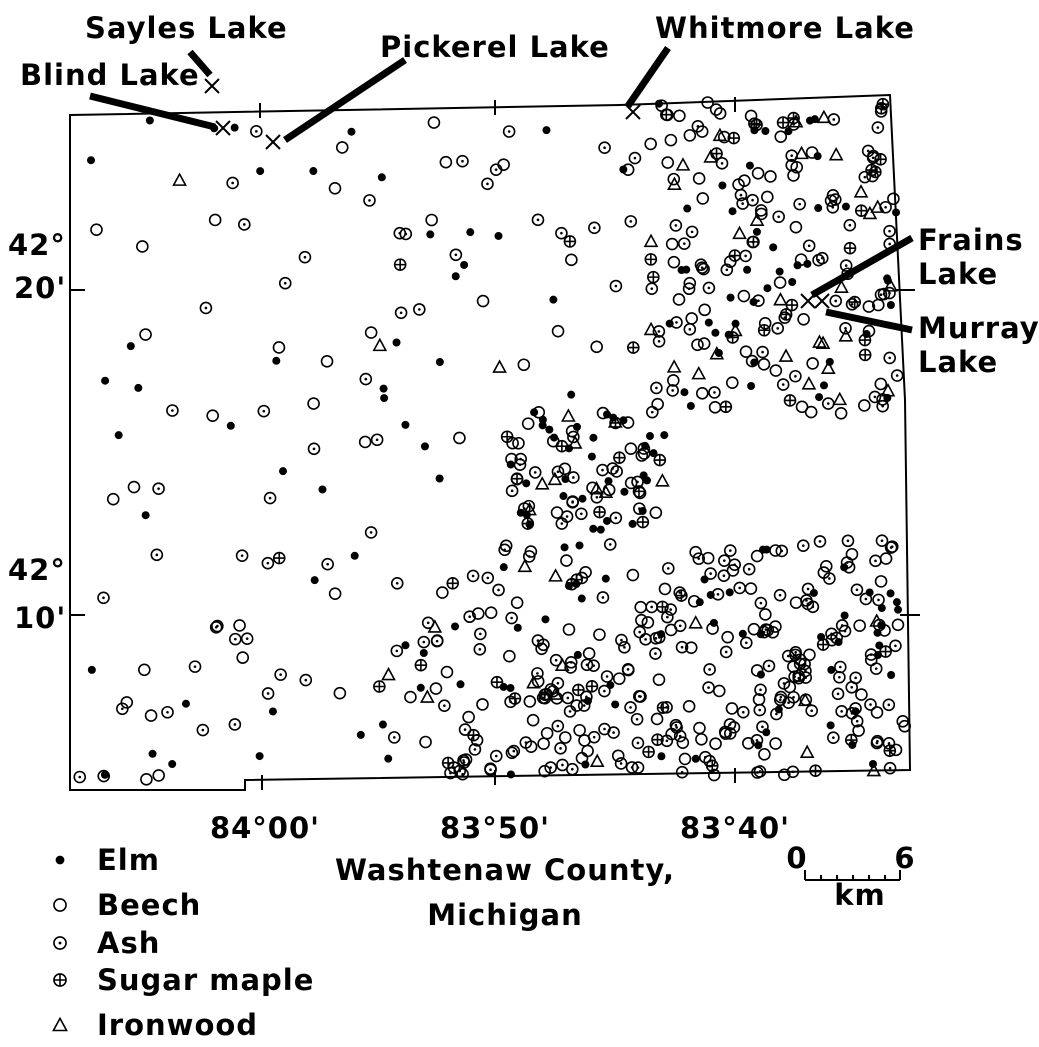 The image size is (1039, 1047). What do you see at coordinates (495, 828) in the screenshot?
I see `longitude-label: 83°50'` at bounding box center [495, 828].